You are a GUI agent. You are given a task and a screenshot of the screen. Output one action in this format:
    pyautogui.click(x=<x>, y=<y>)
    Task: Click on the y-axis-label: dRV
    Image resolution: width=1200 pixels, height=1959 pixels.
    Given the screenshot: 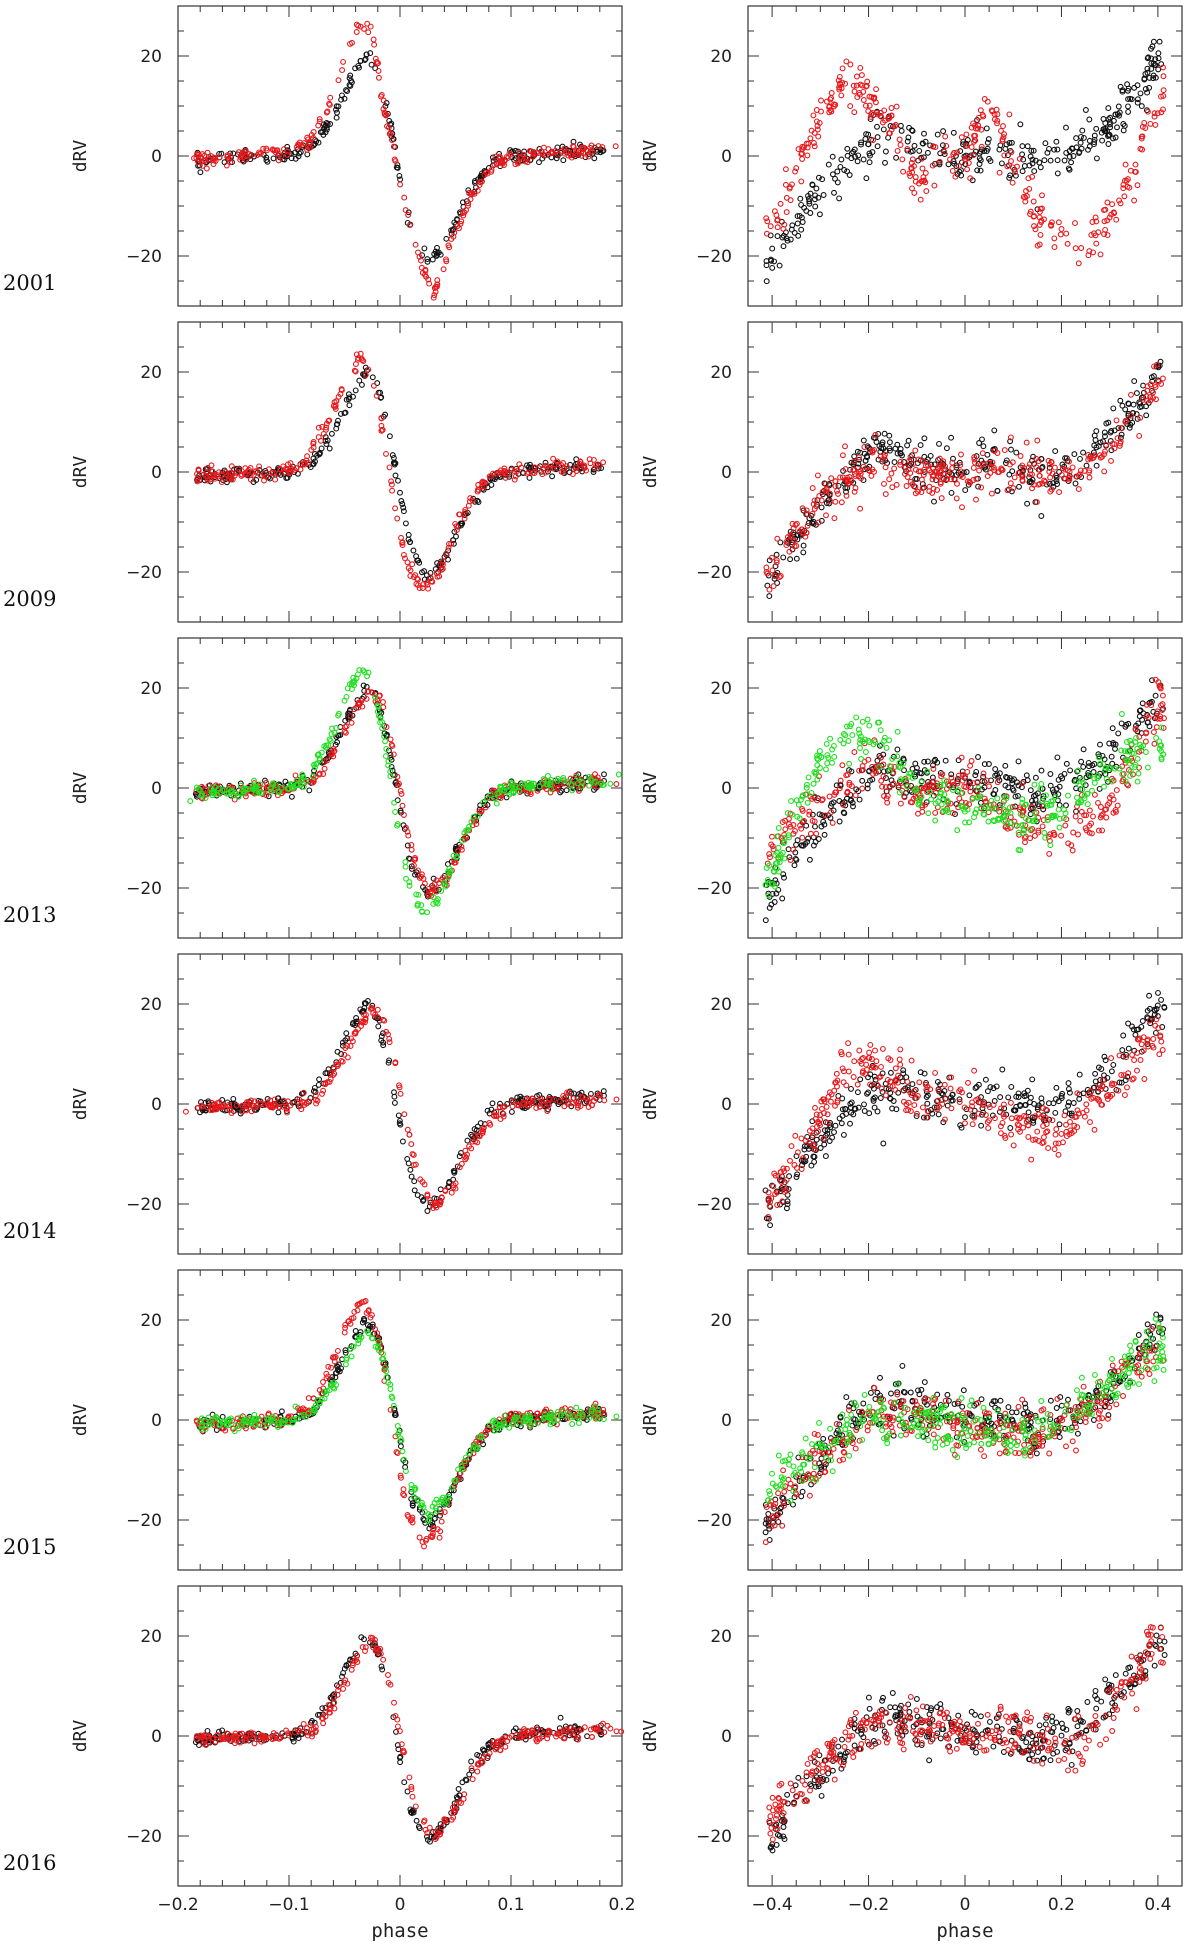 What is the action you would take?
    pyautogui.click(x=650, y=156)
    